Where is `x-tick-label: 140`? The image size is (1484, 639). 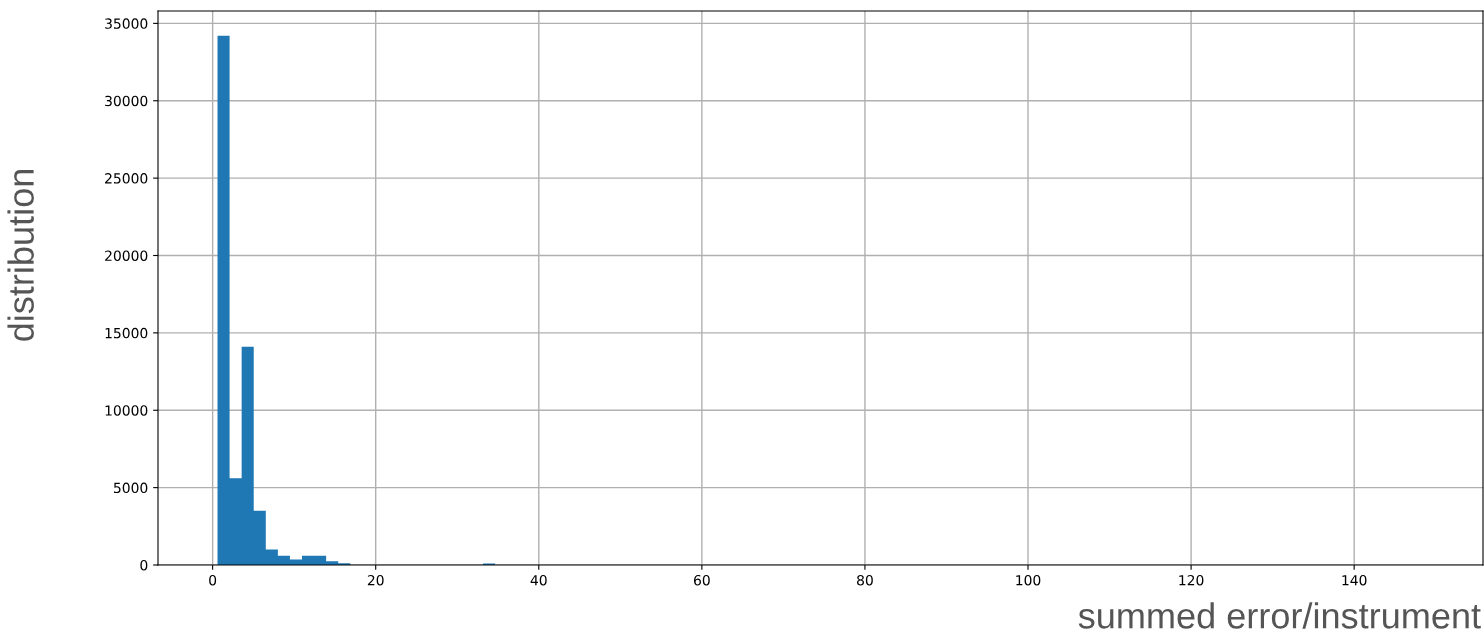 x-tick-label: 140 is located at coordinates (1354, 580).